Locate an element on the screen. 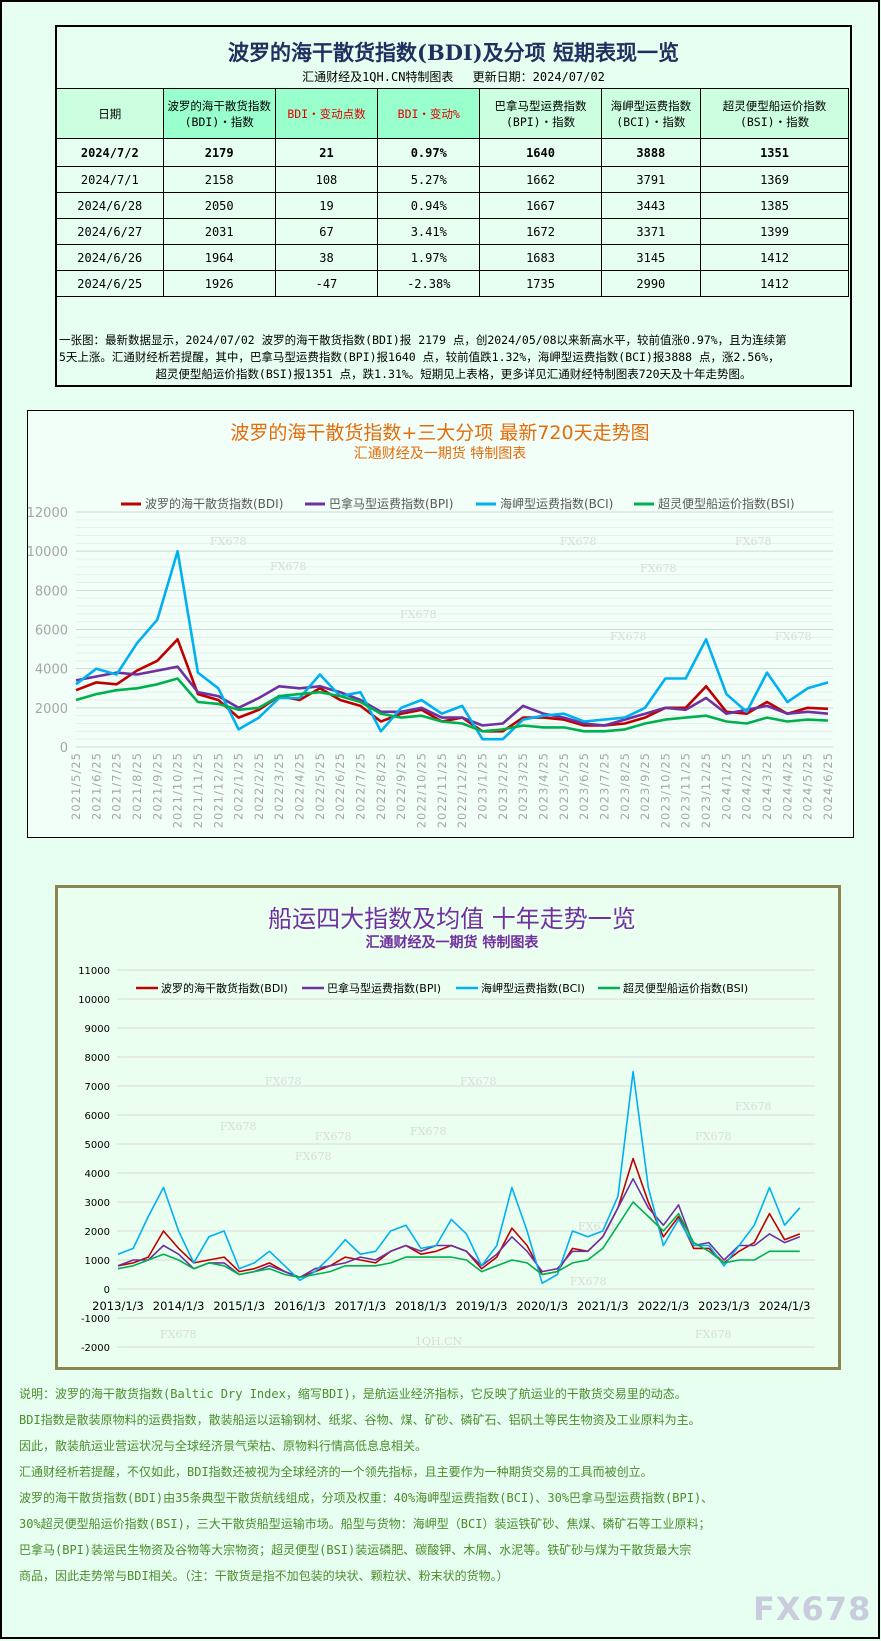  x-tick-label: 2024/1/25 is located at coordinates (726, 786).